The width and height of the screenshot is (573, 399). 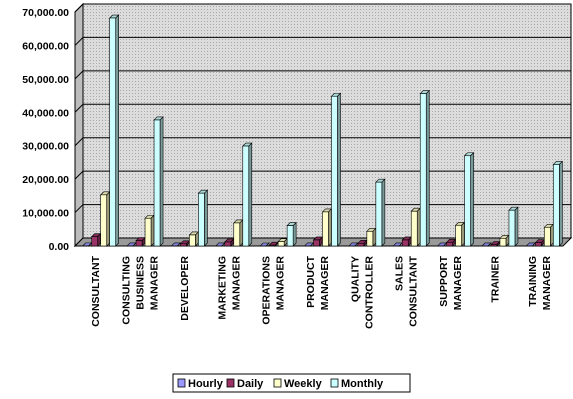 I want to click on legend-label: Monthly, so click(x=362, y=384).